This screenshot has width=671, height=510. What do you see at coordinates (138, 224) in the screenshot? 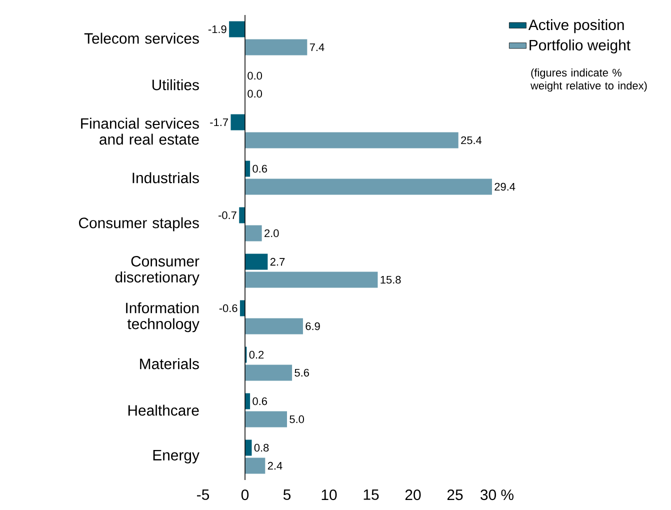
I see `y-tick-label: Consumer staples` at bounding box center [138, 224].